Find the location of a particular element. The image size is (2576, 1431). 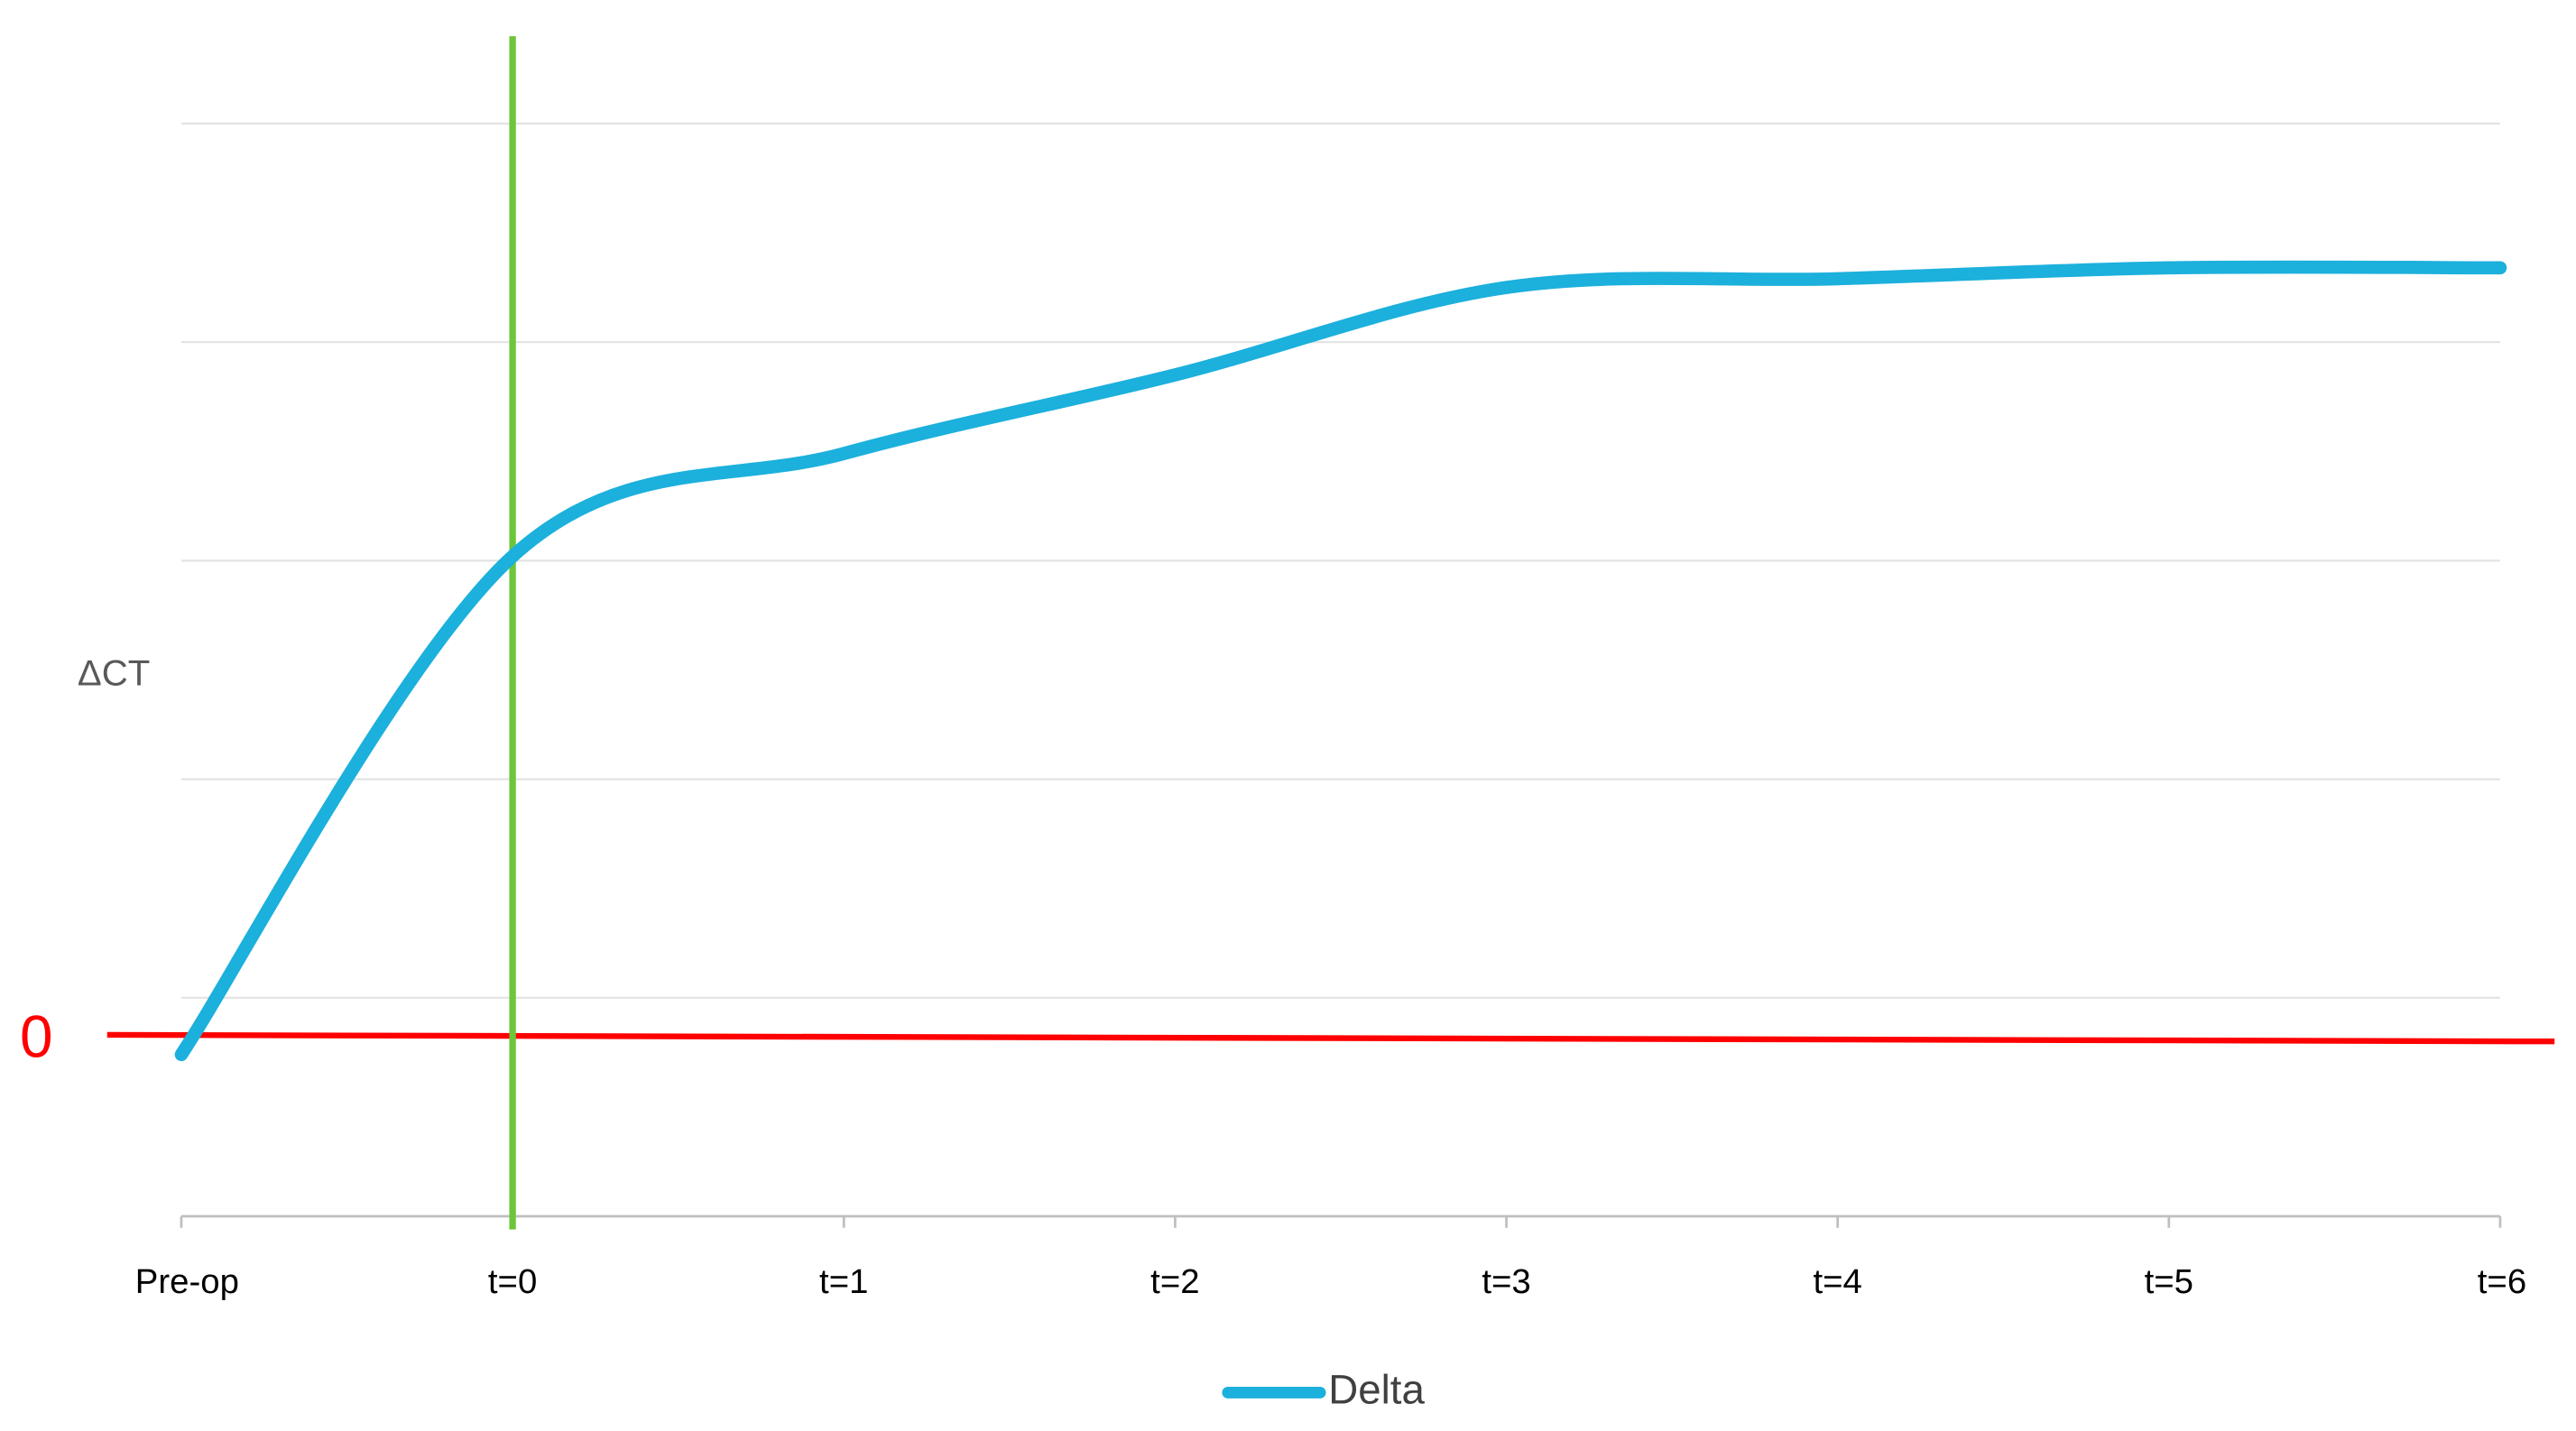

reference-label: 0 is located at coordinates (36, 1036).